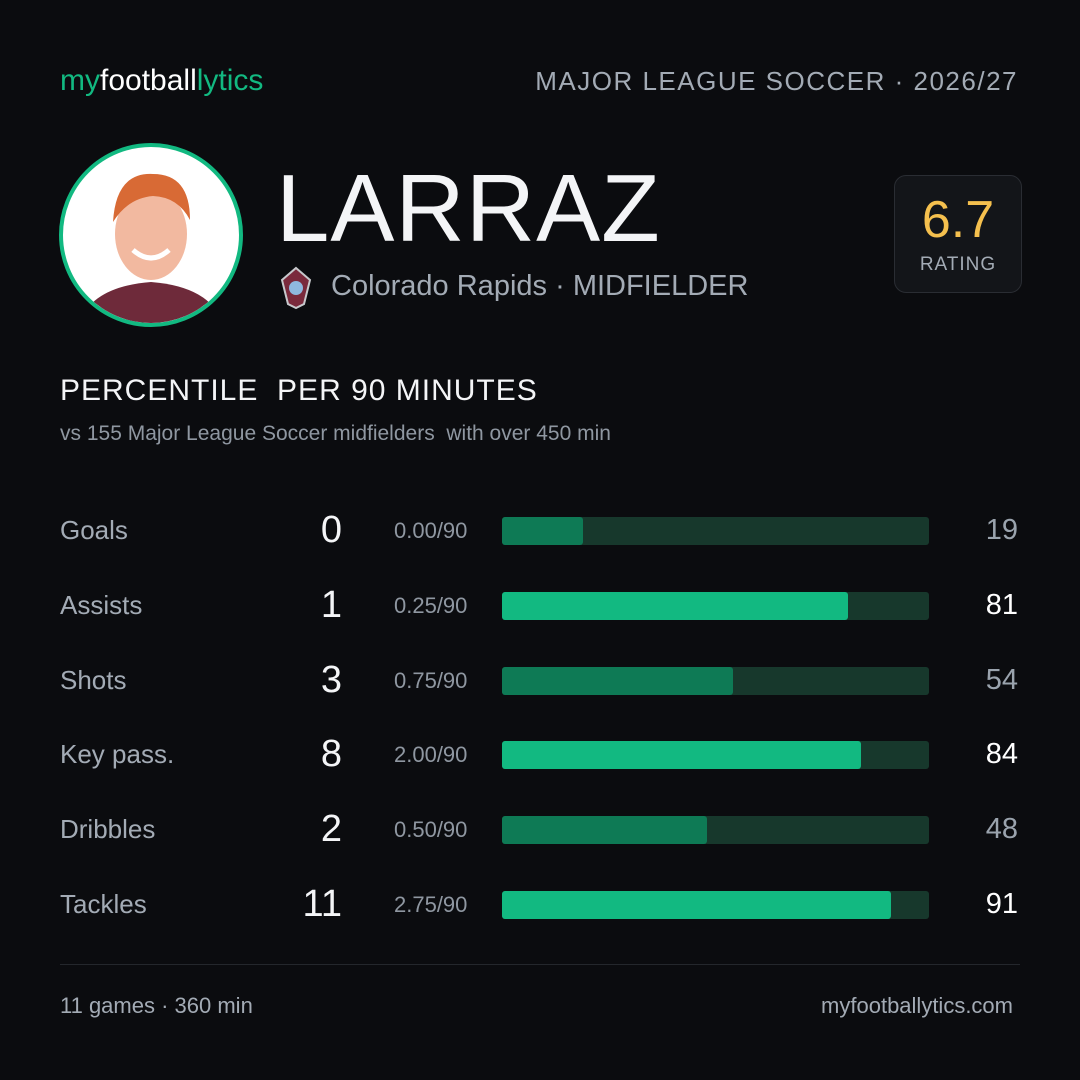  I want to click on per90: 0.25/90, so click(431, 605).